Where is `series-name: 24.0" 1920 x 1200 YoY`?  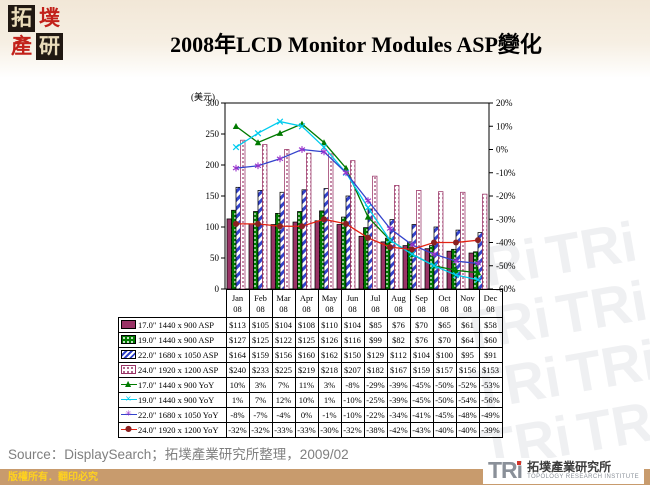
series-name: 24.0" 1920 x 1200 YoY is located at coordinates (178, 430).